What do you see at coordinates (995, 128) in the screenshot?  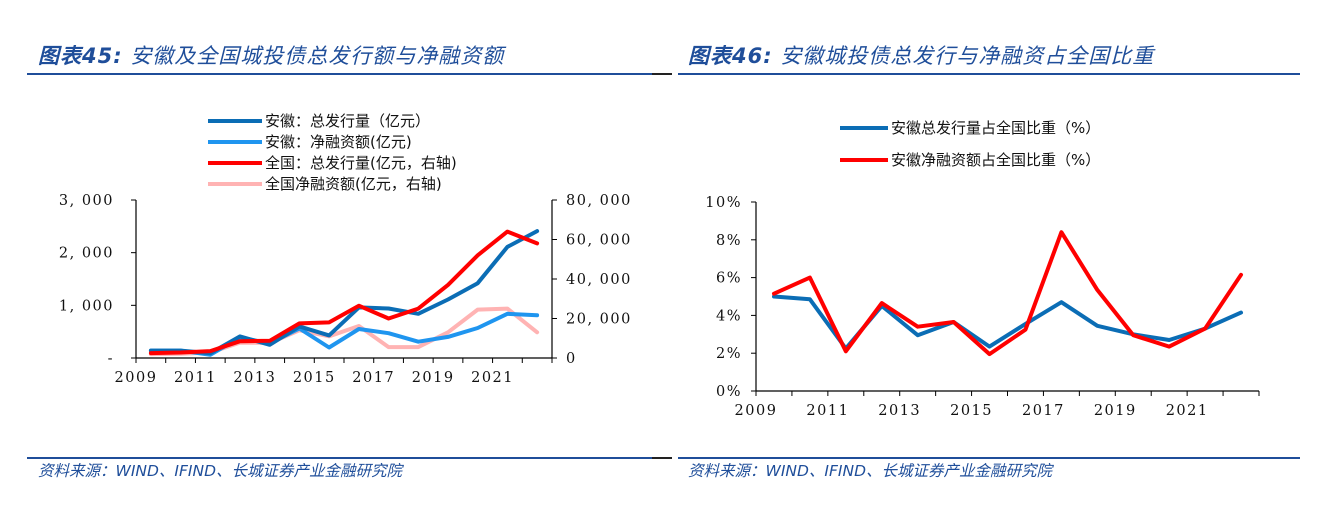 I see `legend-label: 安徽总发行量占全国比重（%）` at bounding box center [995, 128].